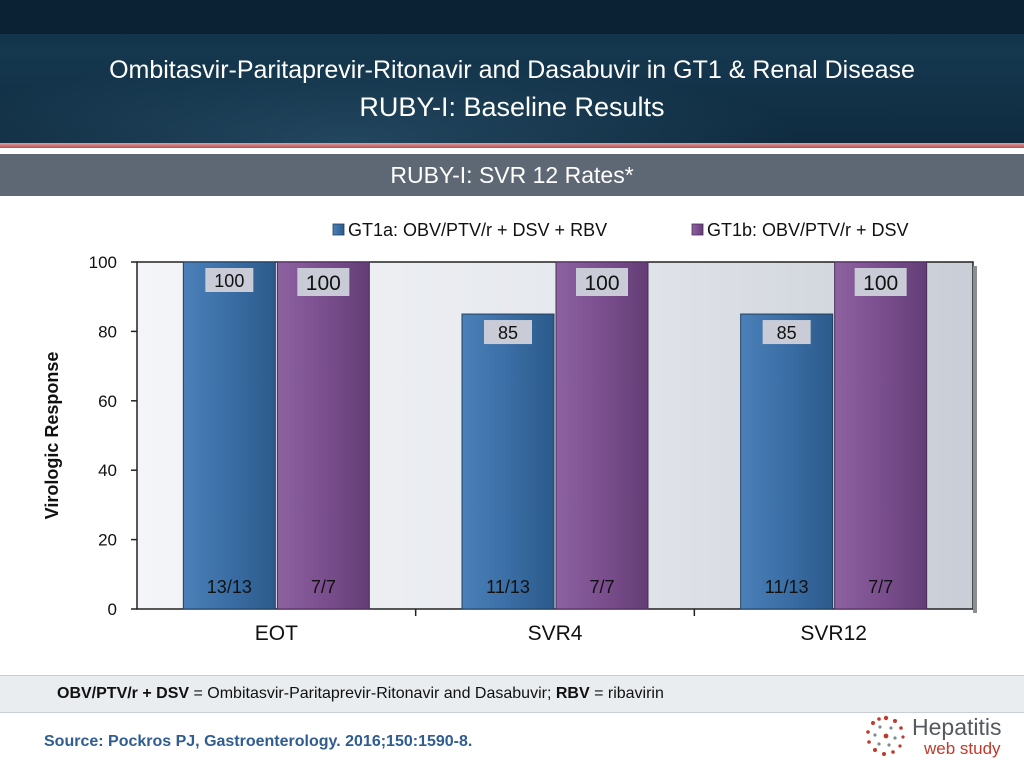 The image size is (1024, 768). What do you see at coordinates (885, 735) in the screenshot?
I see `dot-globe-icon` at bounding box center [885, 735].